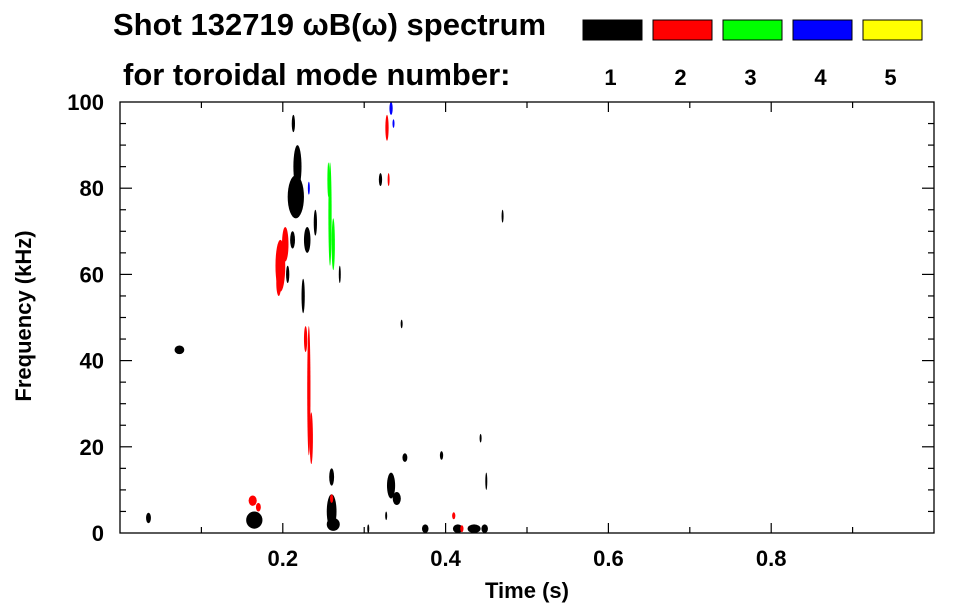 The width and height of the screenshot is (963, 615). Describe the element at coordinates (317, 74) in the screenshot. I see `chart-title-line2: for toroidal mode number:` at that location.